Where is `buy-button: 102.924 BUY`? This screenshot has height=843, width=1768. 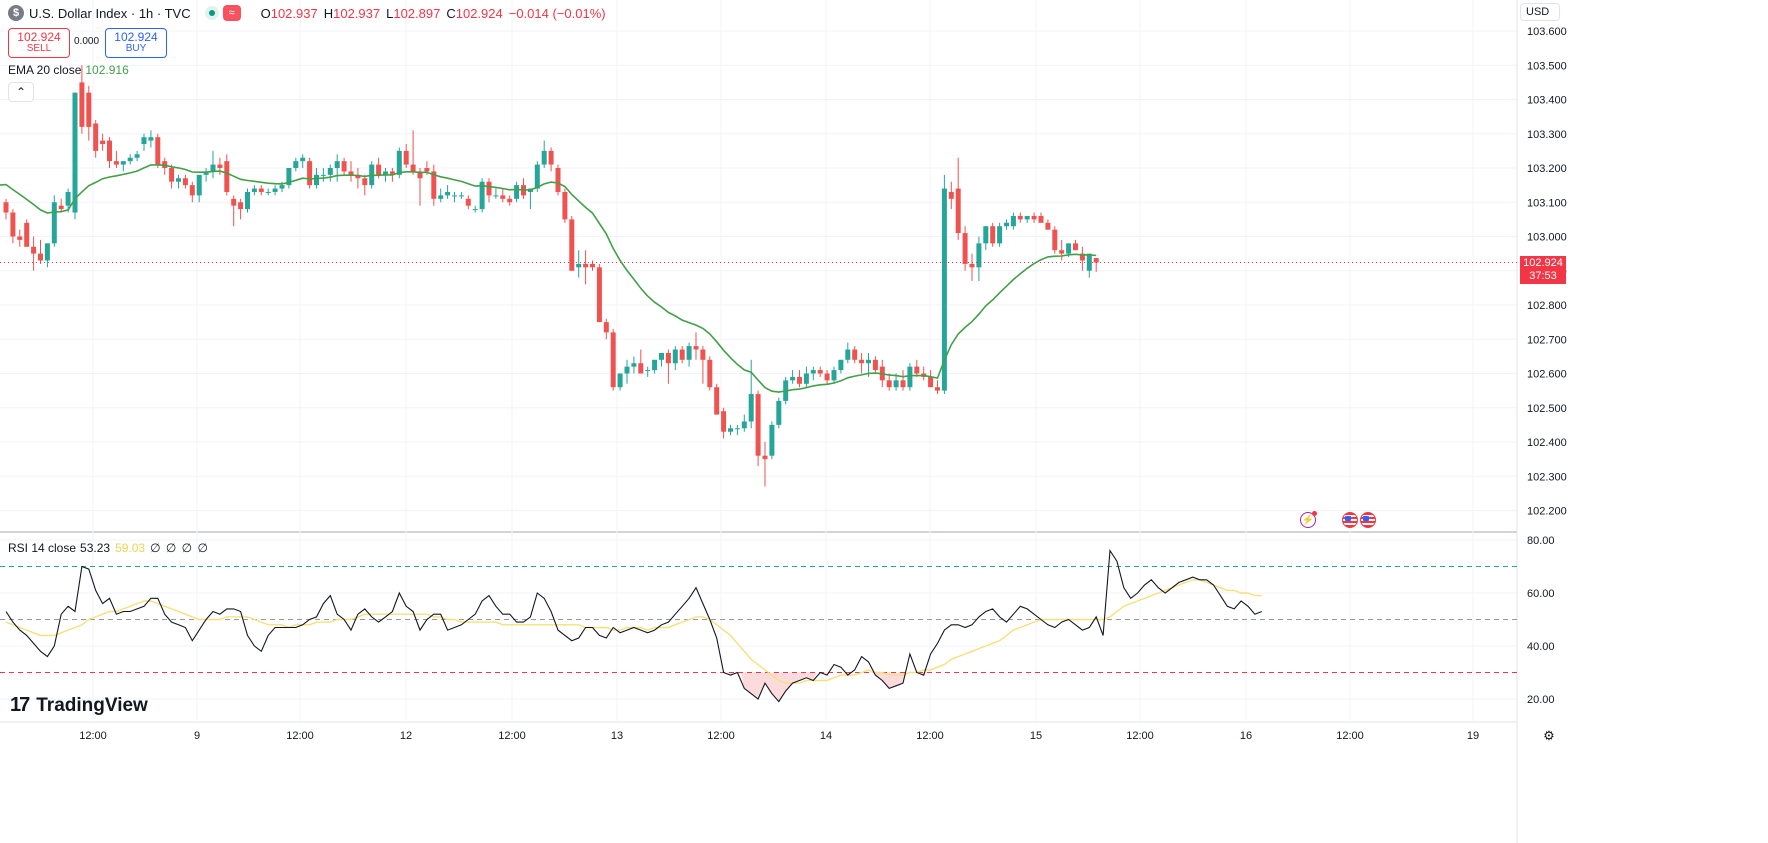 buy-button: 102.924 BUY is located at coordinates (136, 43).